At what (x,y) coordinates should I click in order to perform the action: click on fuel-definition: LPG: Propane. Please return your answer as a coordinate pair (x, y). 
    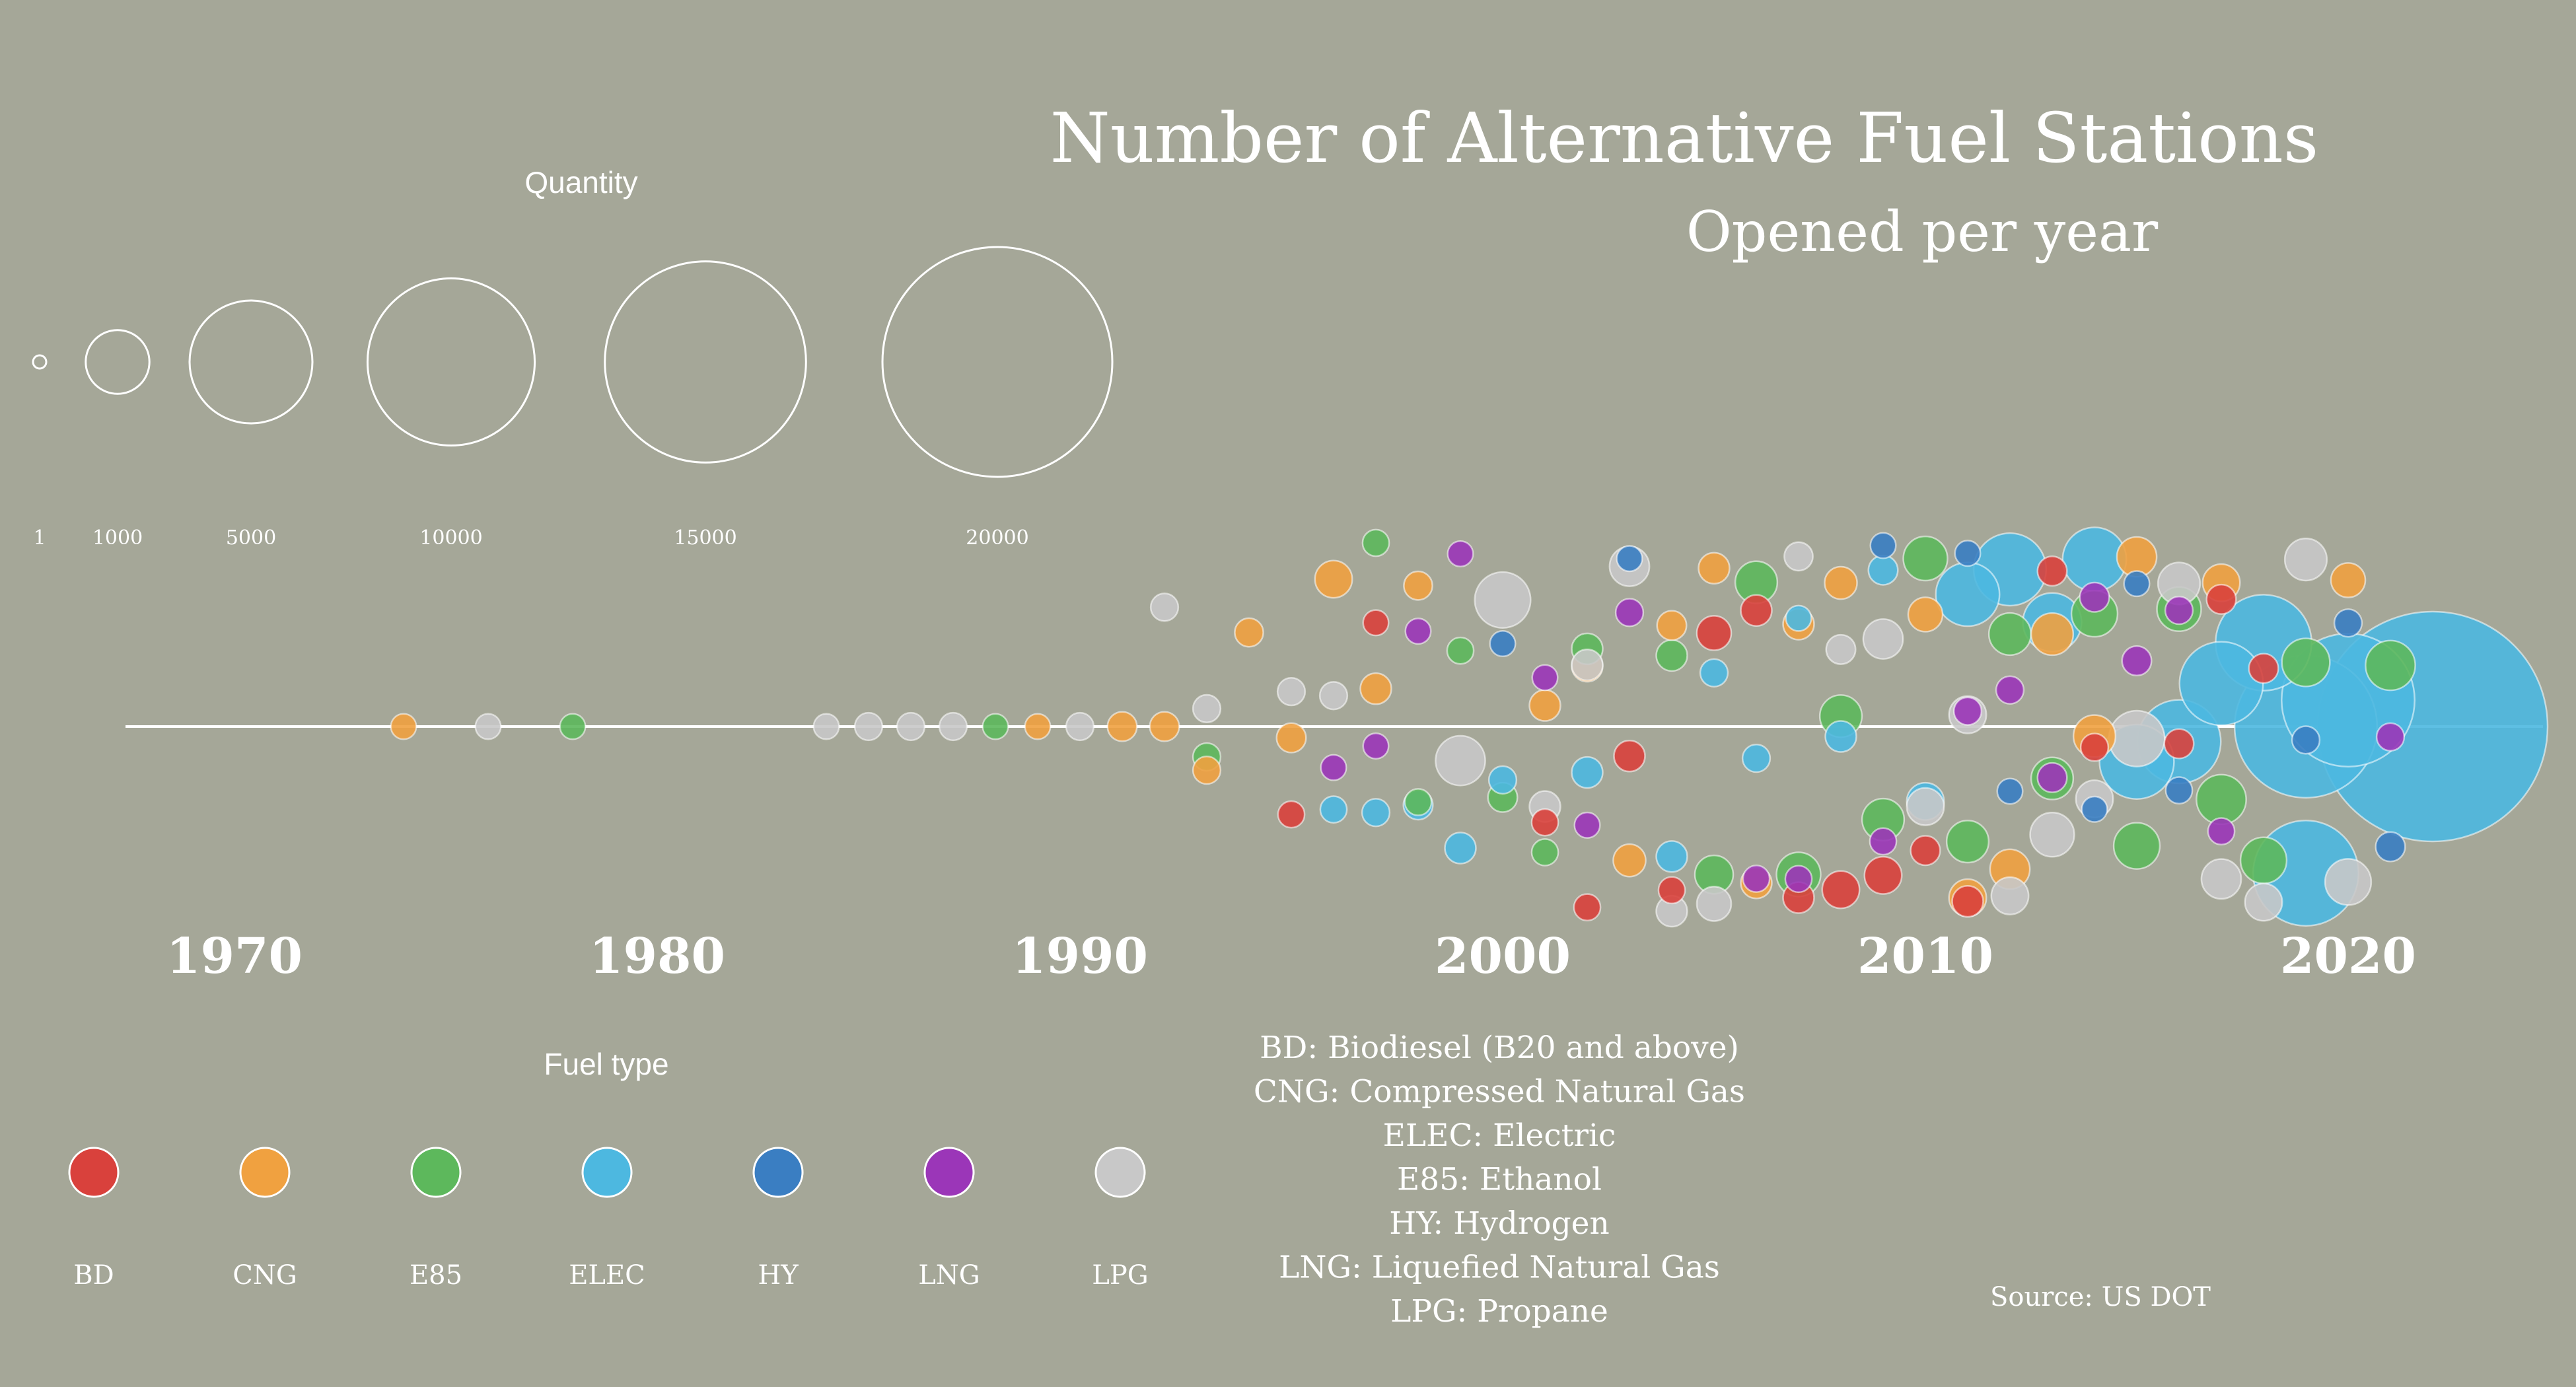
    Looking at the image, I should click on (1499, 1311).